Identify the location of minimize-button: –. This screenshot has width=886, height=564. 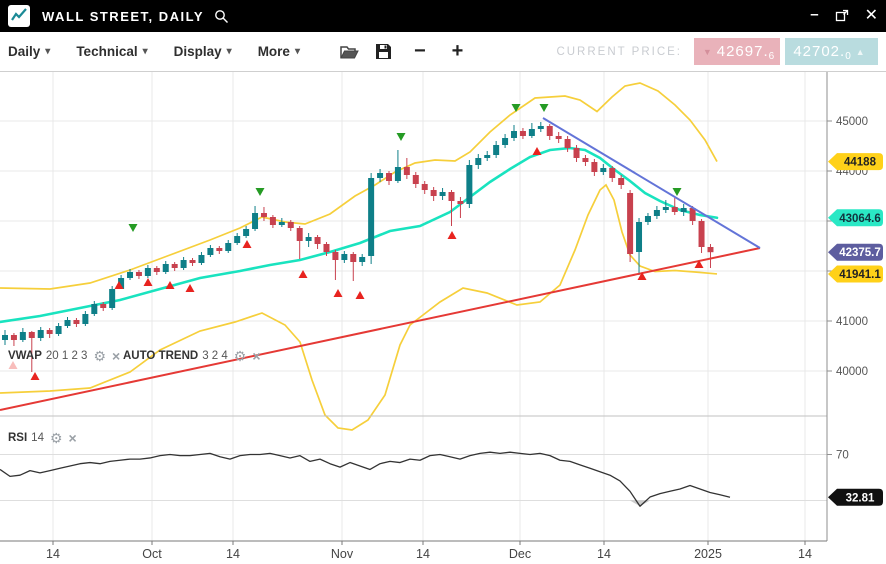
(814, 14).